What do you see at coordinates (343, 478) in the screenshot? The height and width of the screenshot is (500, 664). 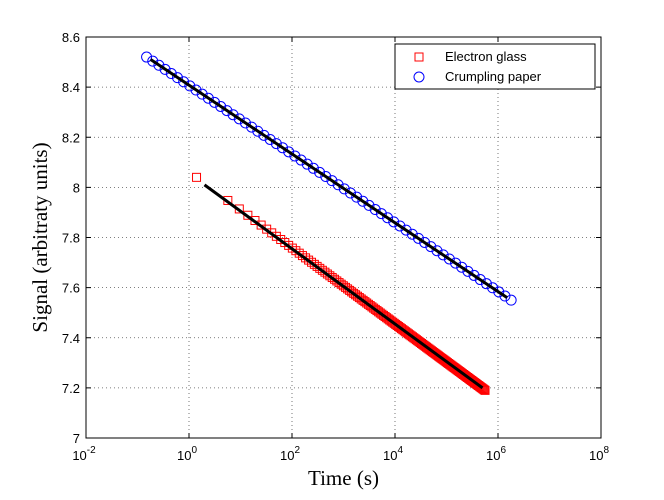 I see `x-axis-title: Time (s)` at bounding box center [343, 478].